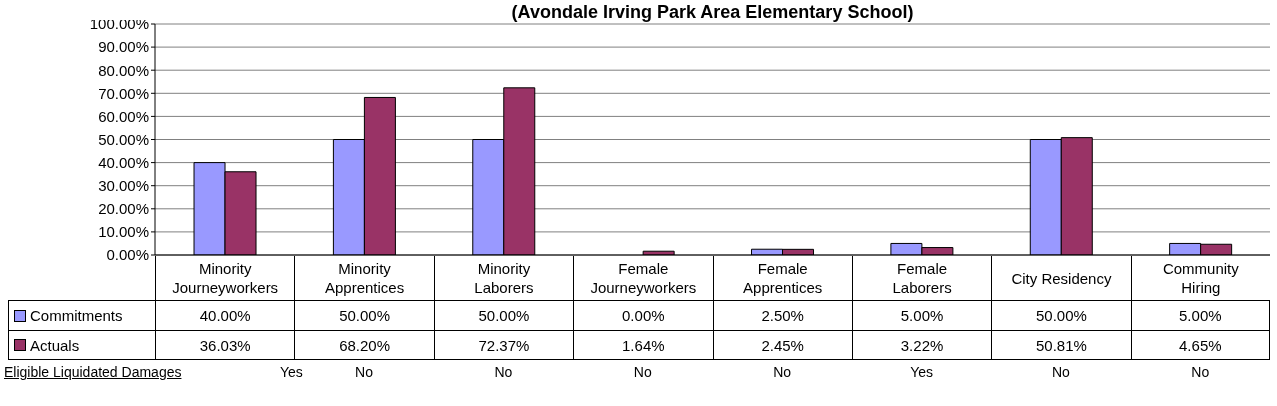  Describe the element at coordinates (123, 232) in the screenshot. I see `y-tick-label: 10.00%` at that location.